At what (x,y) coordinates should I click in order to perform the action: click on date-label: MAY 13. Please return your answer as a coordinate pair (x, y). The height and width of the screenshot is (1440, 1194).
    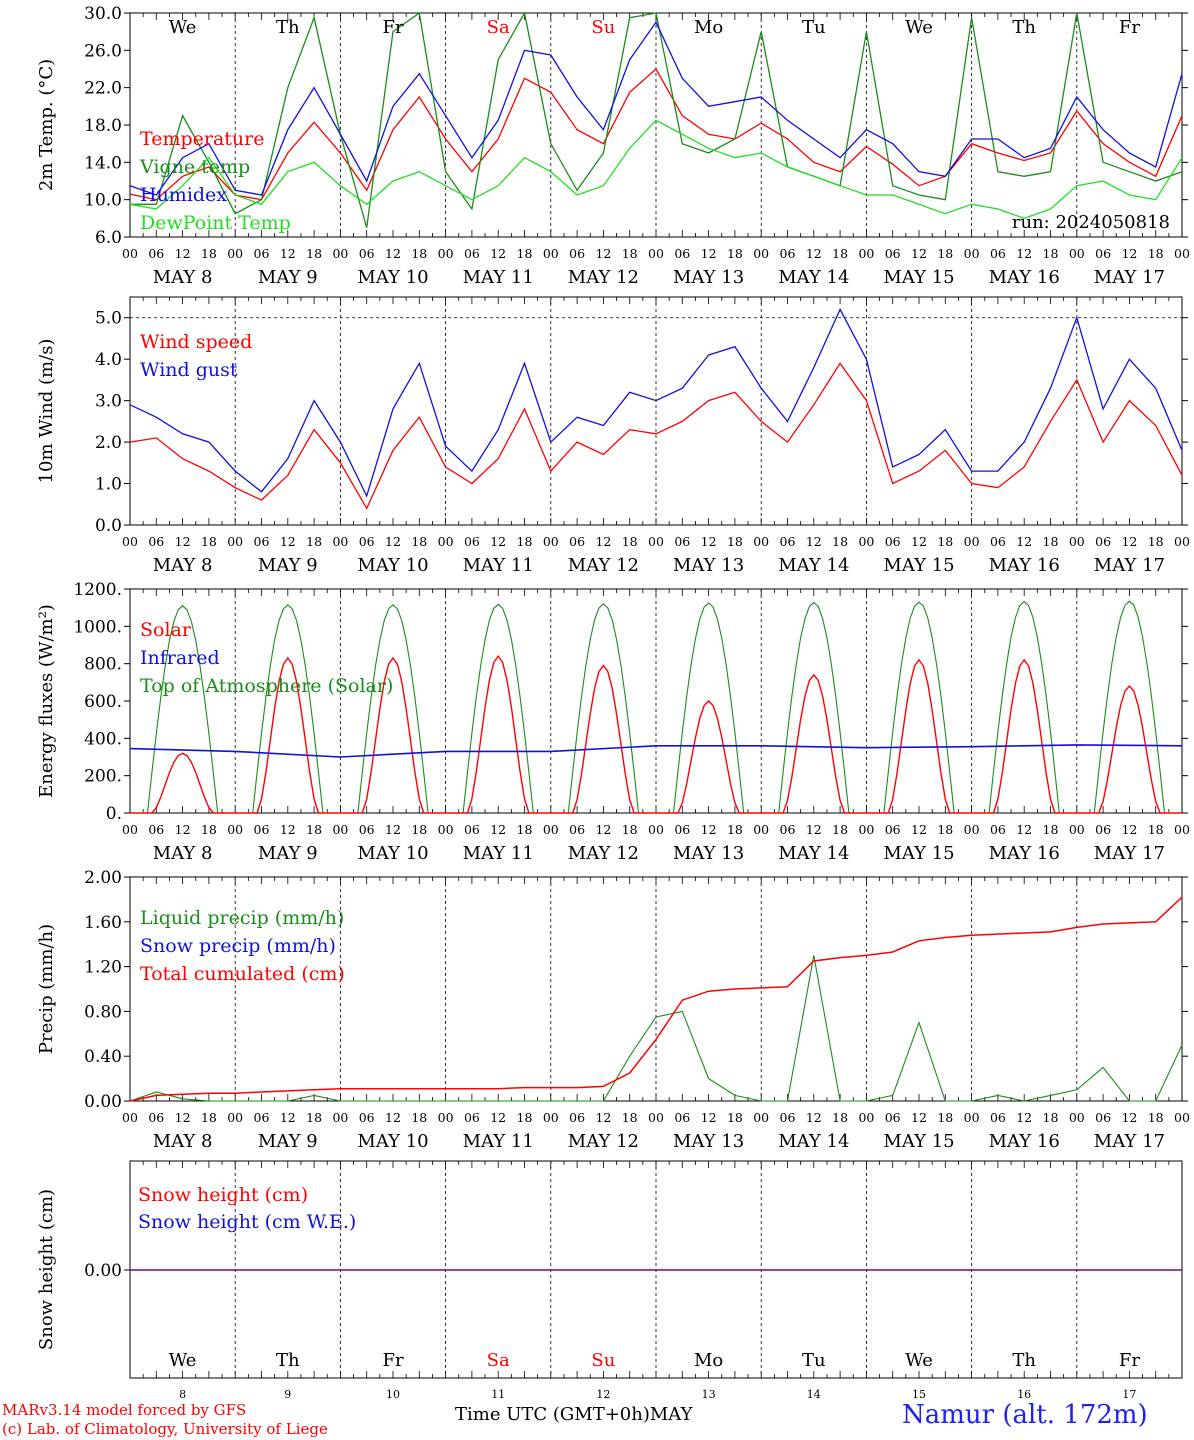
    Looking at the image, I should click on (708, 277).